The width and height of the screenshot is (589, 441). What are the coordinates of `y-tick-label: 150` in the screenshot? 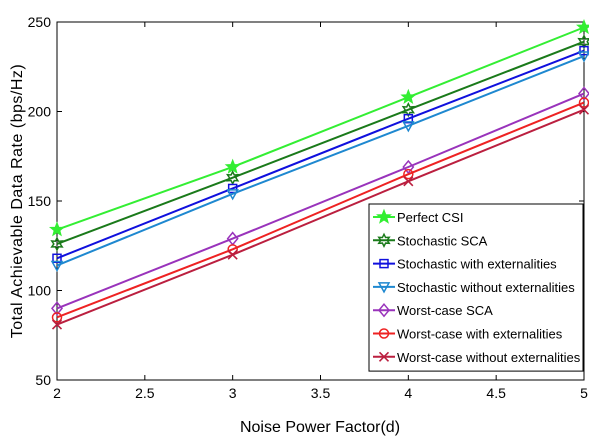 It's located at (40, 201).